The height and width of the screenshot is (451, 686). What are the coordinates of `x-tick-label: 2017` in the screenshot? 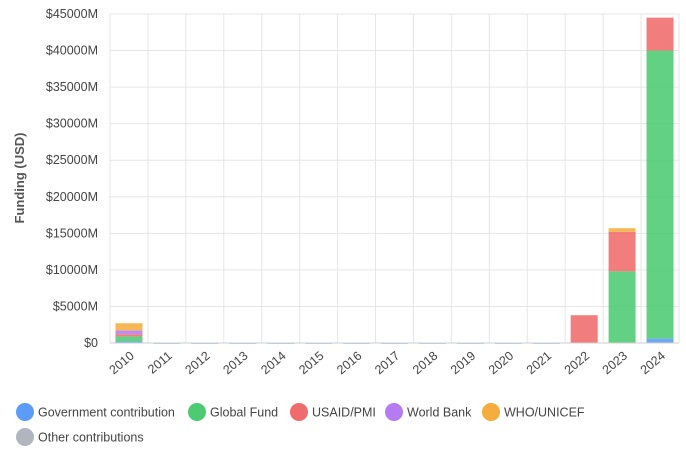 It's located at (387, 363).